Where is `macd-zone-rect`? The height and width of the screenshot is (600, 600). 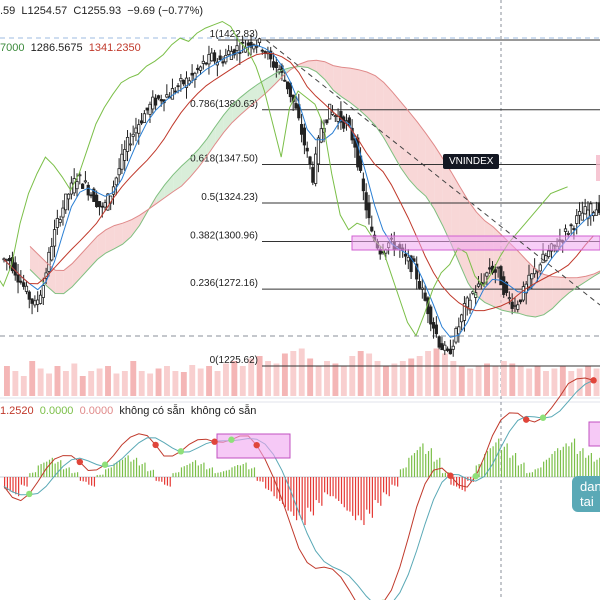 macd-zone-rect is located at coordinates (253, 446).